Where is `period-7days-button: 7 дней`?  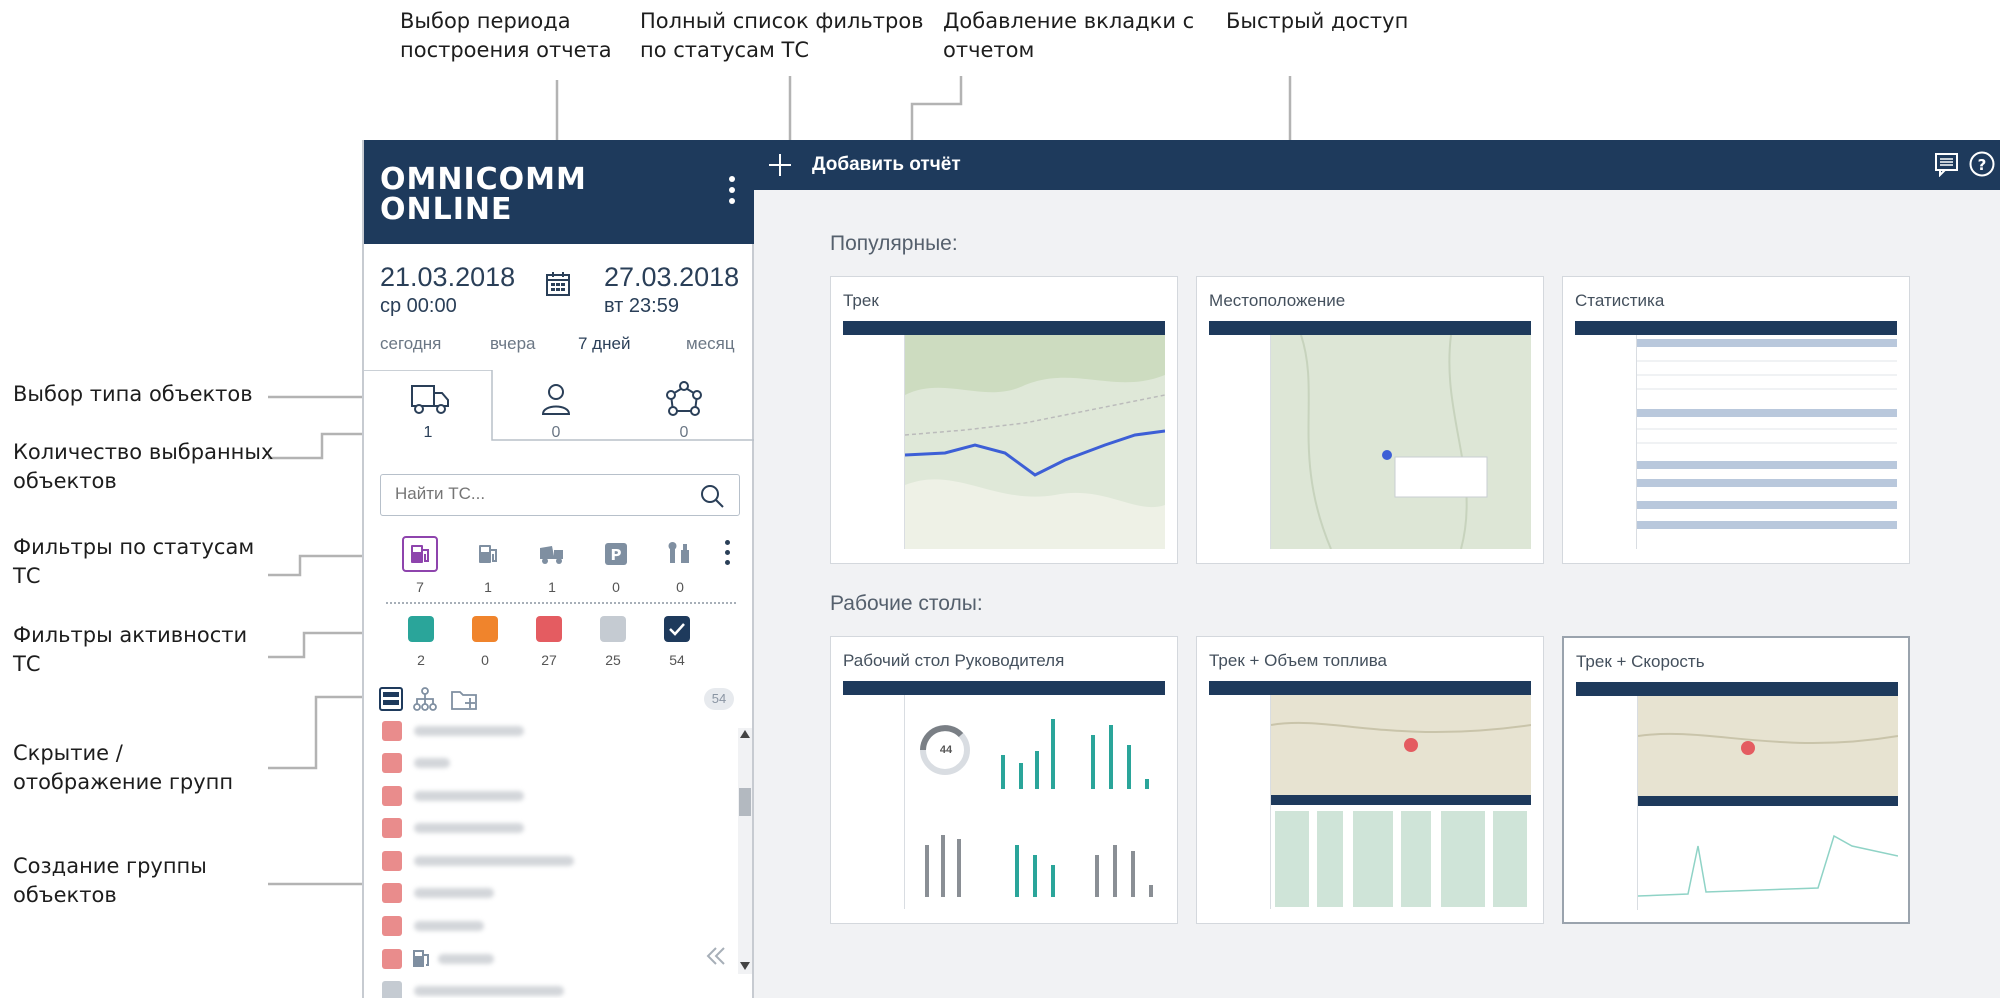
period-7days-button: 7 дней is located at coordinates (604, 343).